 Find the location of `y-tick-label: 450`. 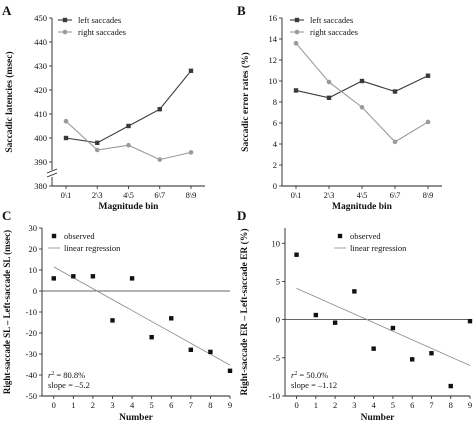

y-tick-label: 450 is located at coordinates (40, 18).